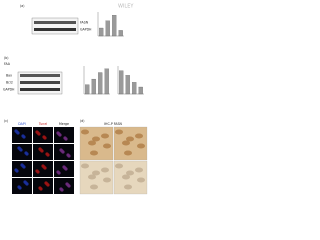  What do you see at coordinates (7, 64) in the screenshot?
I see `treatment-label: FAA` at bounding box center [7, 64].